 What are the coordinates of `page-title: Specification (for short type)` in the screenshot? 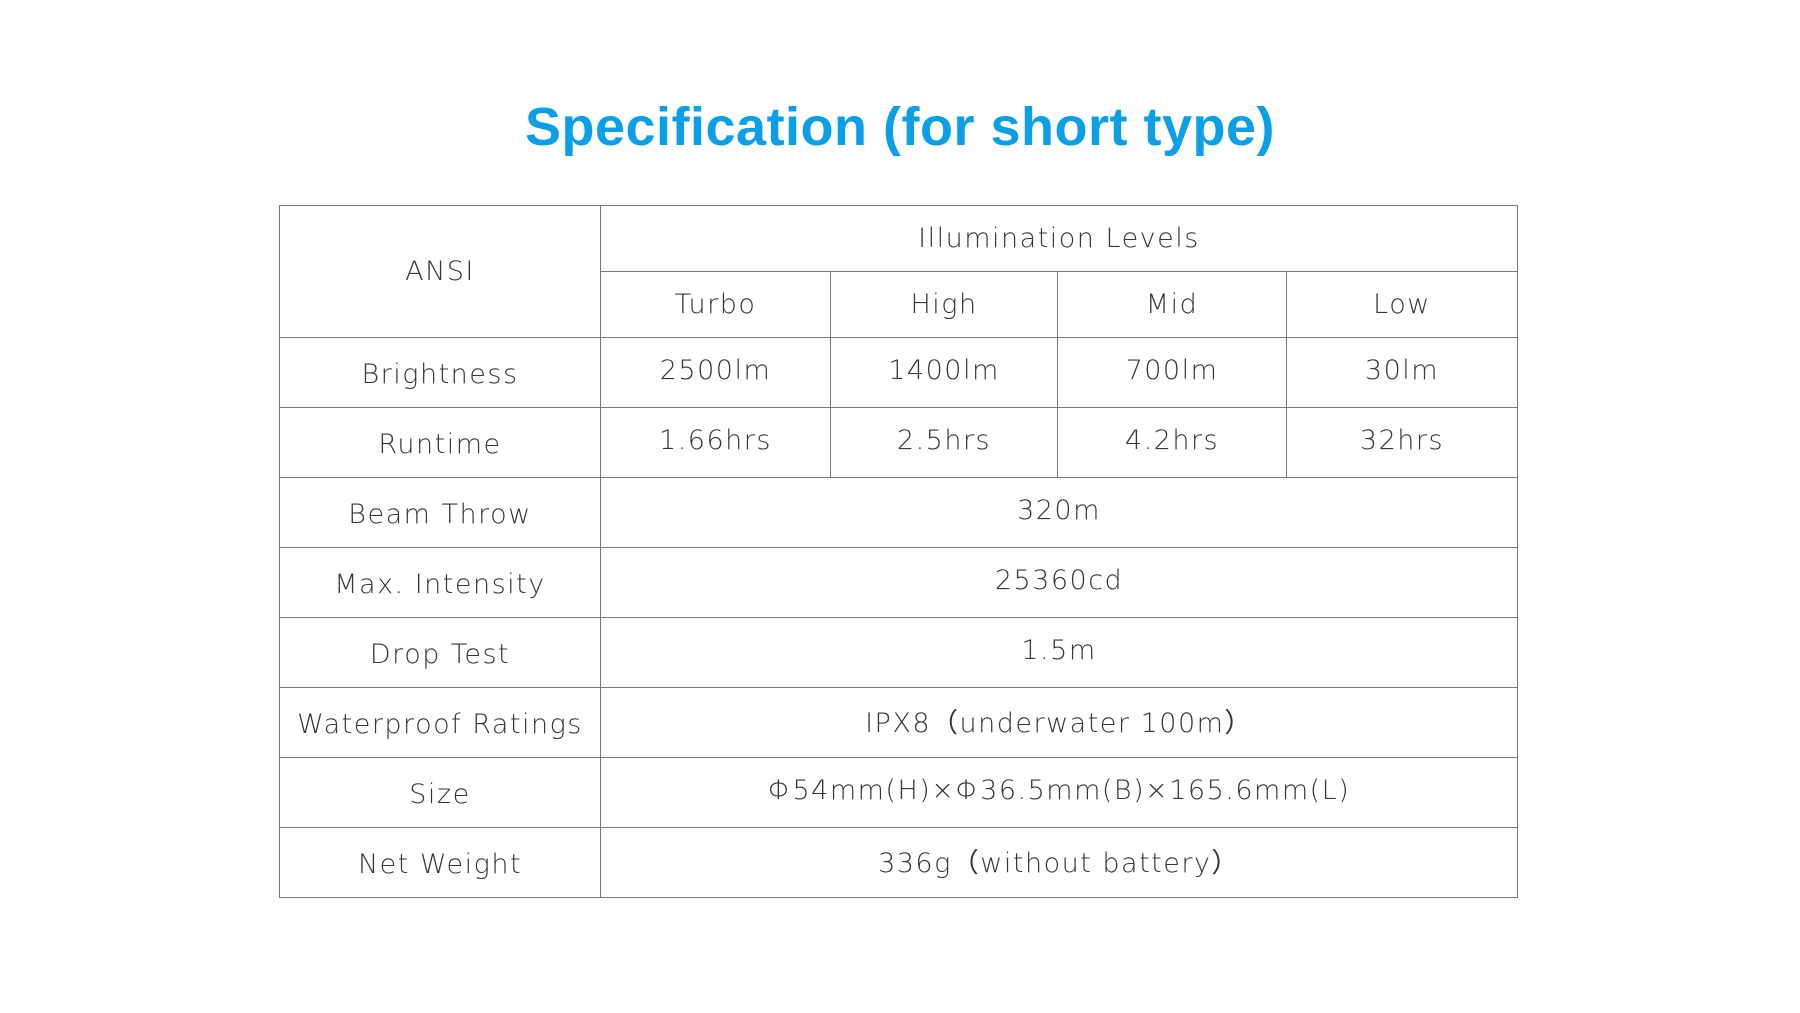 It's located at (900, 127).